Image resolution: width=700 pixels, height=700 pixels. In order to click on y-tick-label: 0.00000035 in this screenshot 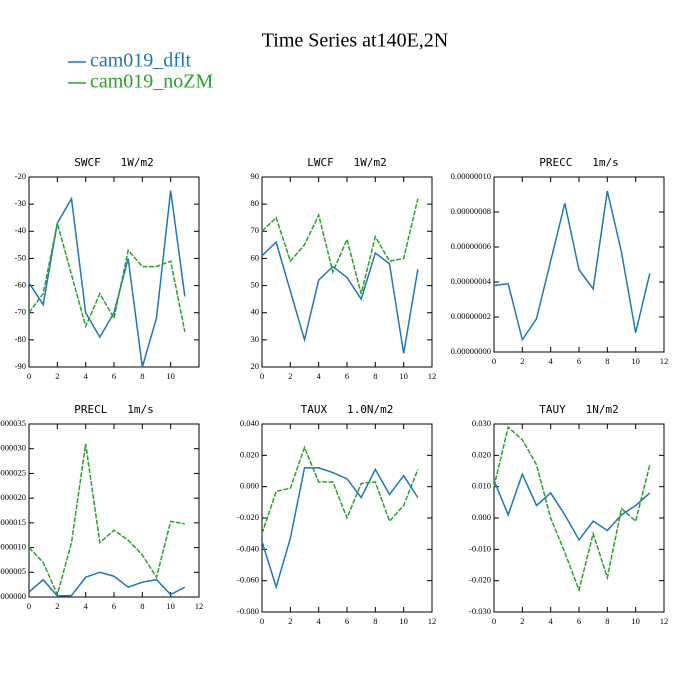, I will do `click(13, 423)`.